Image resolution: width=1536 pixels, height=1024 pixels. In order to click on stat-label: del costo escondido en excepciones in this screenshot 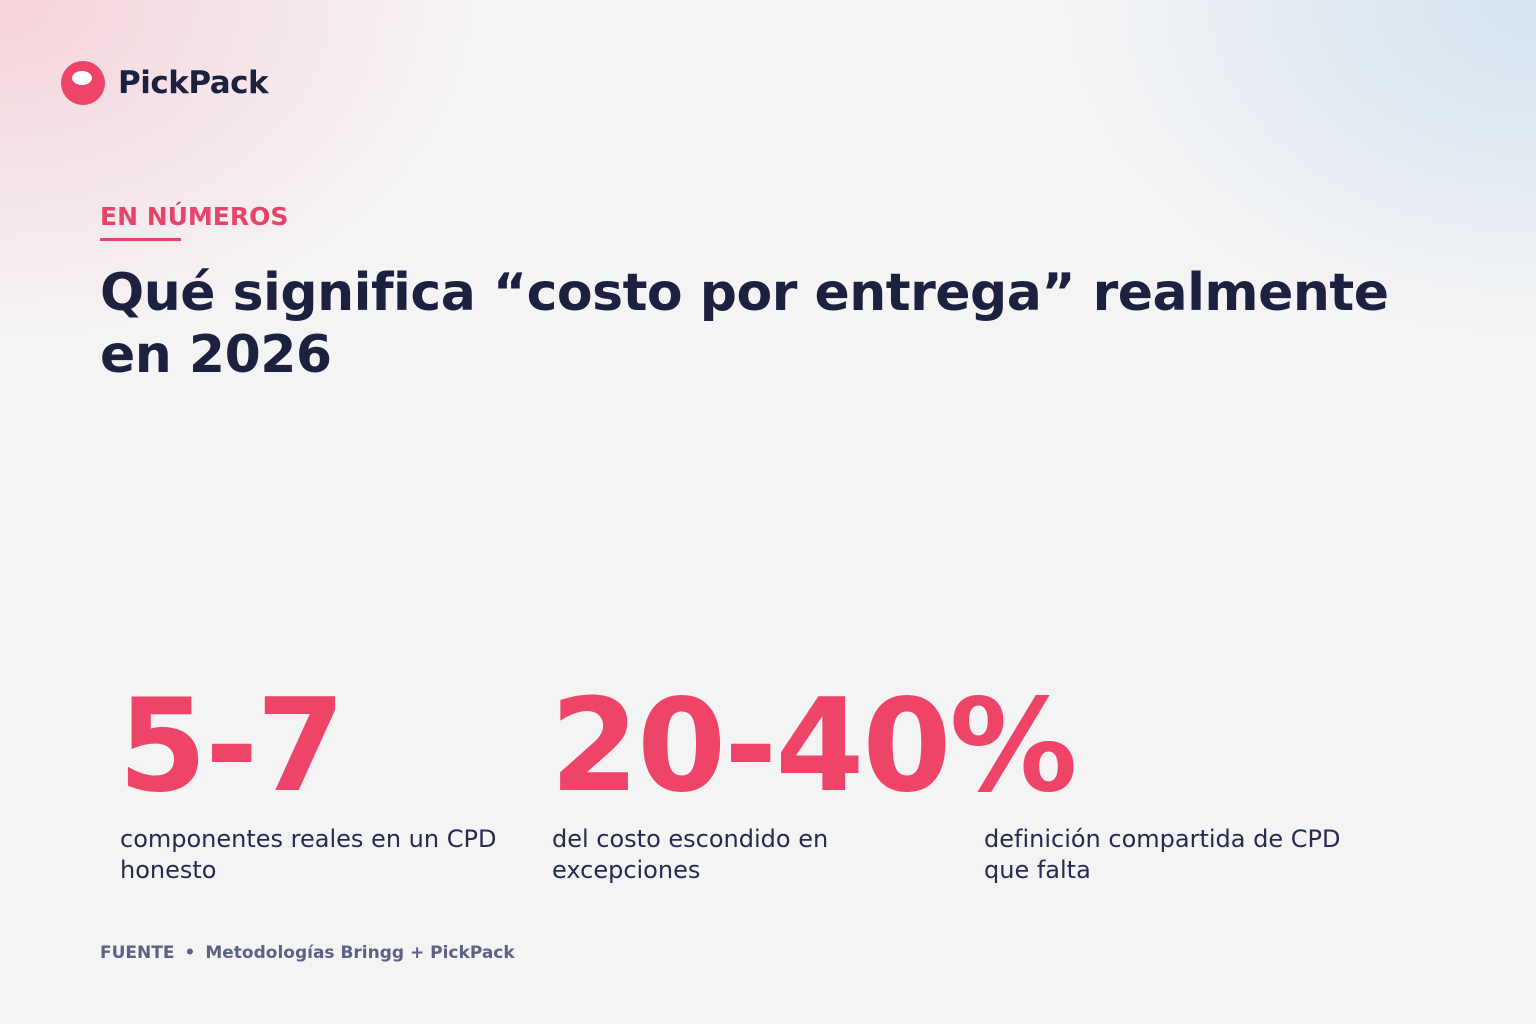, I will do `click(690, 854)`.